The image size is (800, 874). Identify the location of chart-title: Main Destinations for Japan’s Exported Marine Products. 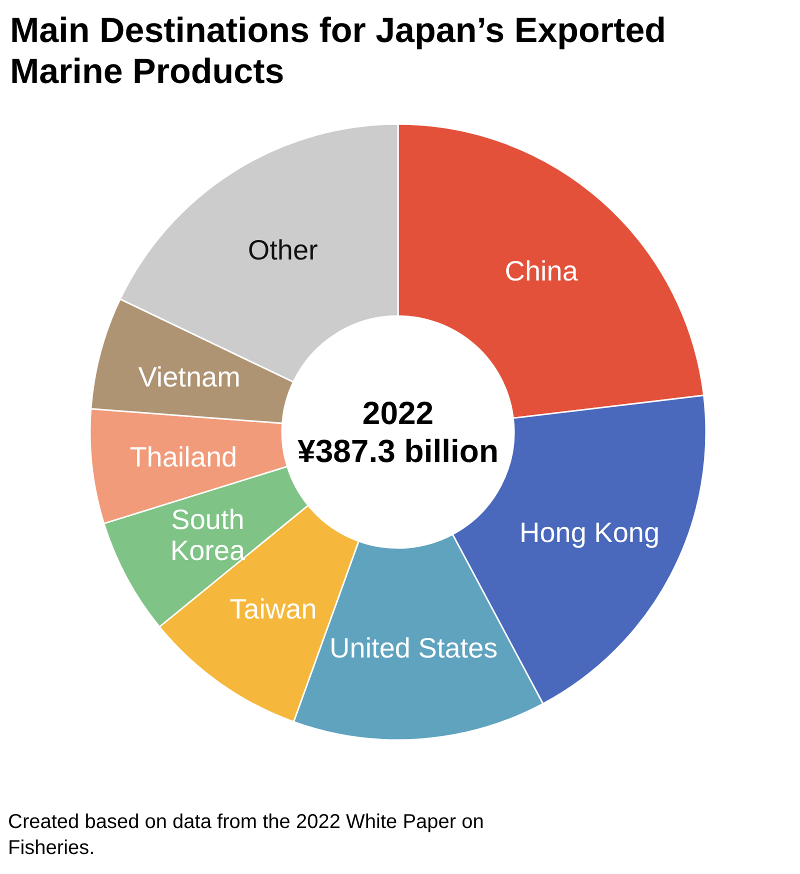
(338, 51).